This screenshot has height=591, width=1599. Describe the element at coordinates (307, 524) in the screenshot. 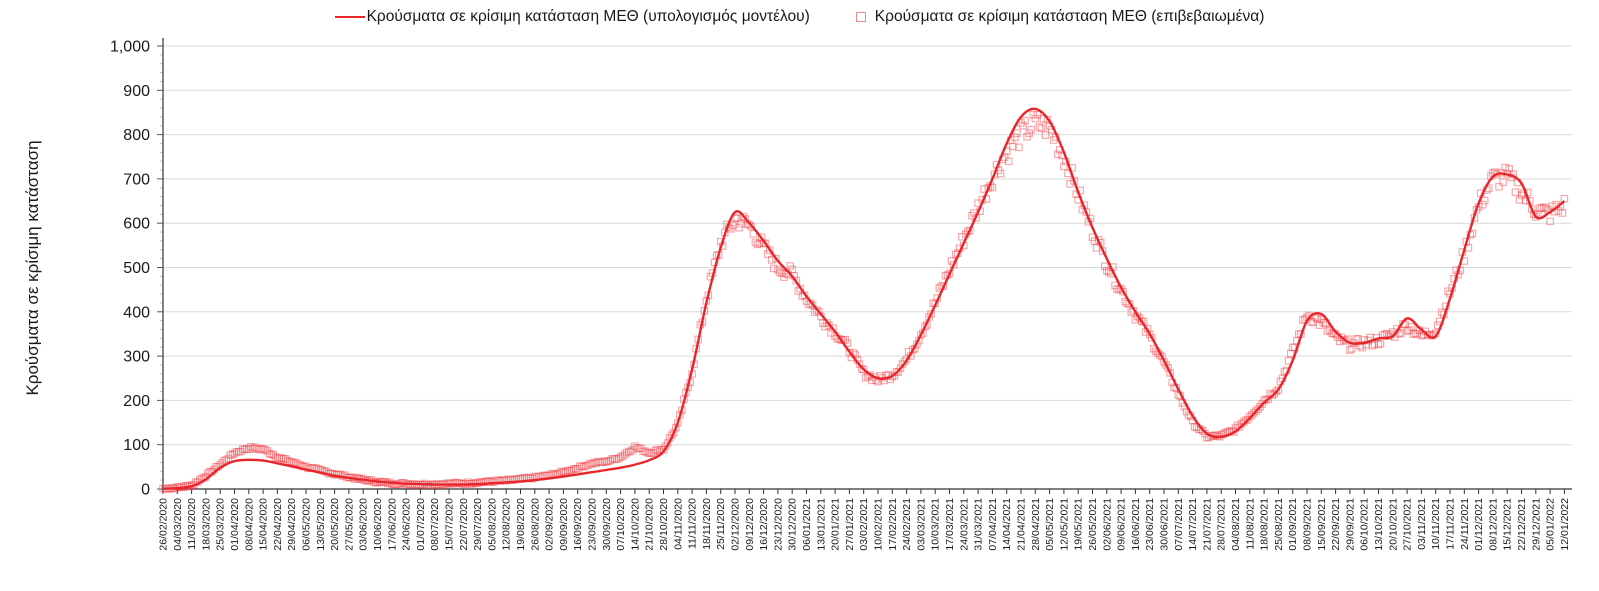

I see `svg-text: 06/05/2020` at that location.